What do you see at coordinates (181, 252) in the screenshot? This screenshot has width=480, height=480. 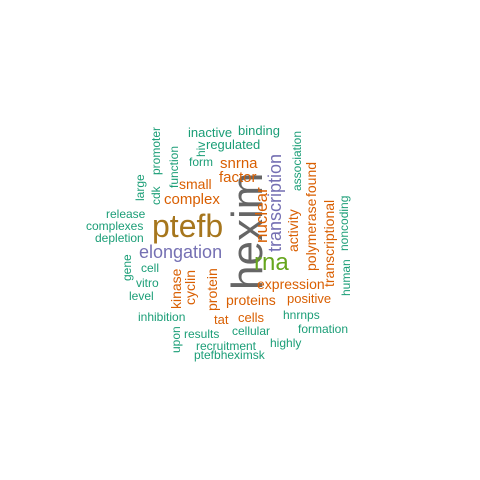 I see `word-elongation: elongation` at bounding box center [181, 252].